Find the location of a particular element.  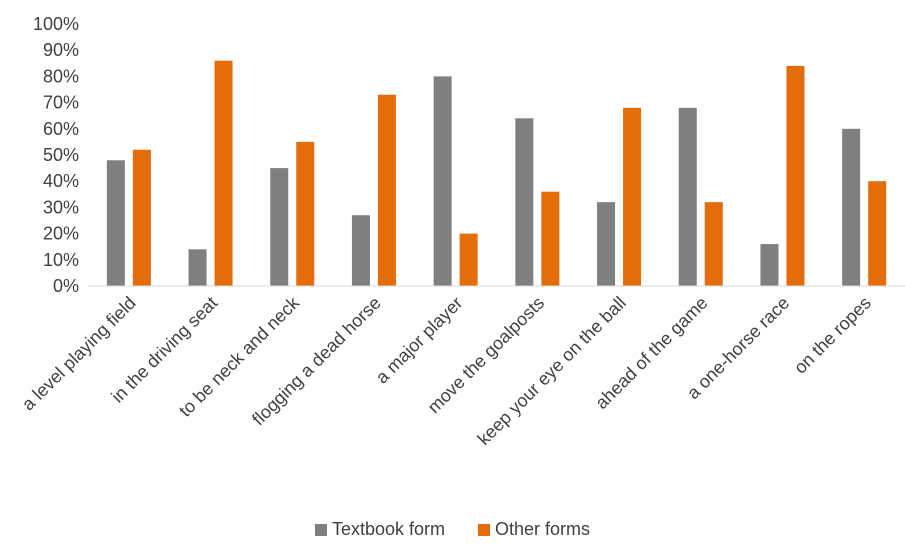

y-tick-label: 90% is located at coordinates (61, 50).